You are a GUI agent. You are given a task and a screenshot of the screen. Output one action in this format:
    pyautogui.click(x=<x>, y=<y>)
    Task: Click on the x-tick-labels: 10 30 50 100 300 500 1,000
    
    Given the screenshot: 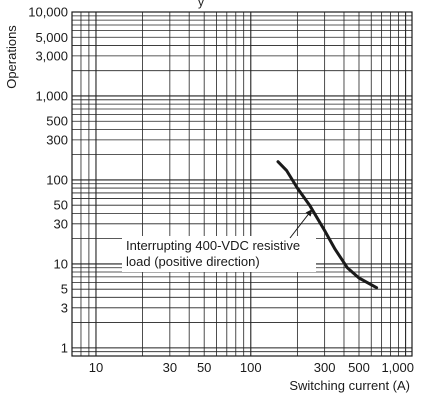 What is the action you would take?
    pyautogui.click(x=251, y=367)
    